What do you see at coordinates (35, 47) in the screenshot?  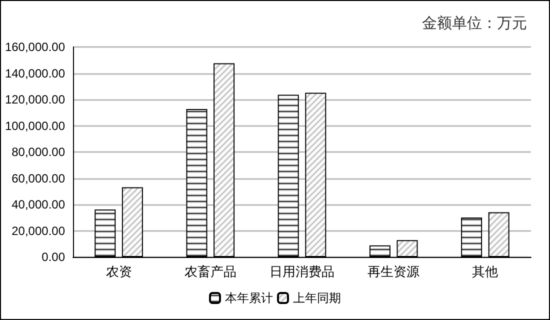 I see `y-tick-label: 160,000.00` at bounding box center [35, 47].